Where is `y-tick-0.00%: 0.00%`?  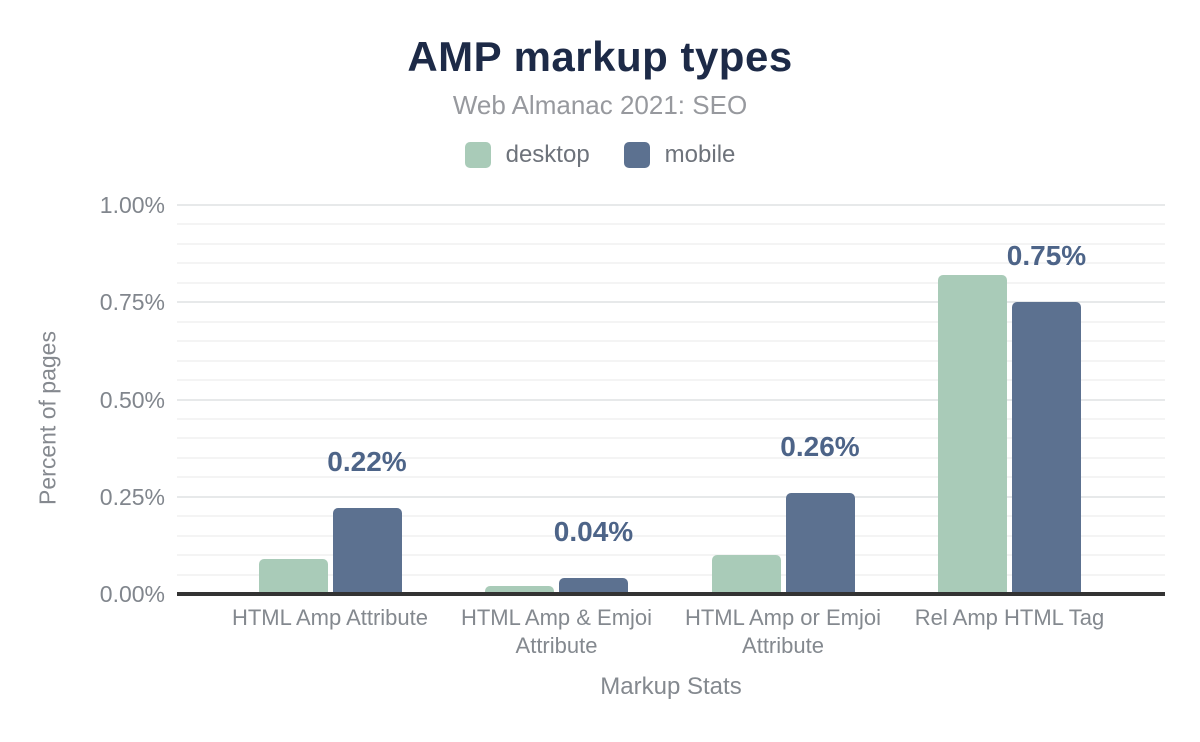 y-tick-0.00%: 0.00% is located at coordinates (132, 594).